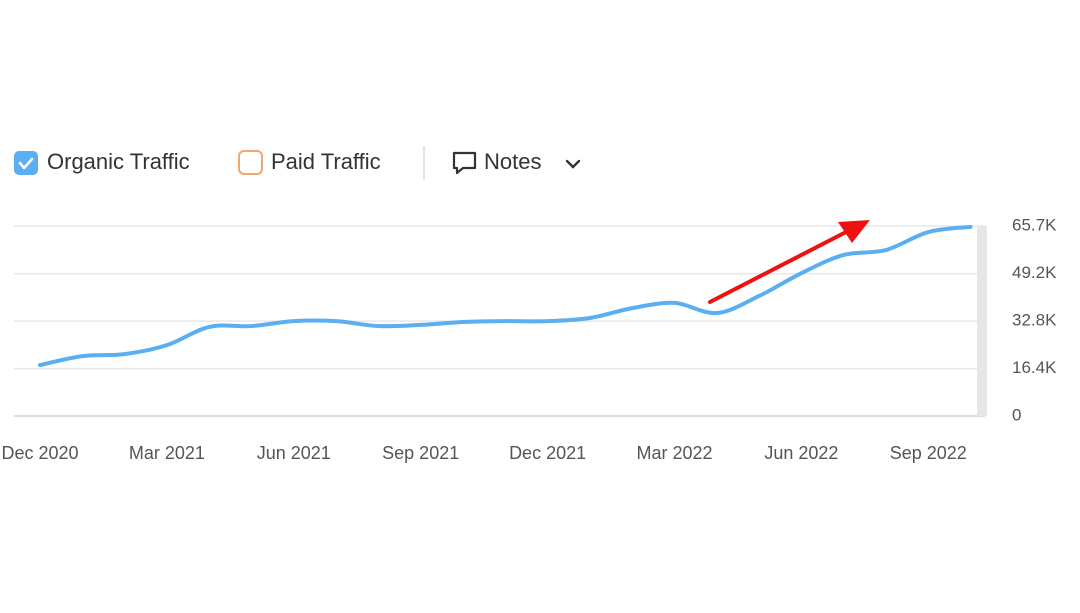 The height and width of the screenshot is (613, 1080). Describe the element at coordinates (39, 453) in the screenshot. I see `x-tick-label: Dec 2020` at that location.